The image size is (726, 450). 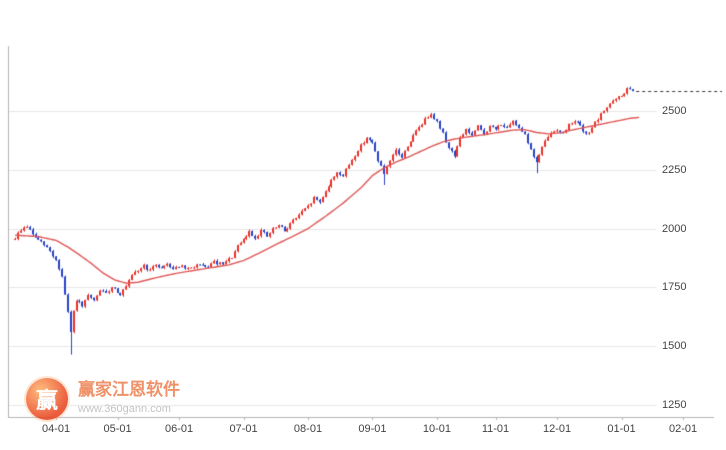 I want to click on y-axis-label: 1500, so click(x=674, y=346).